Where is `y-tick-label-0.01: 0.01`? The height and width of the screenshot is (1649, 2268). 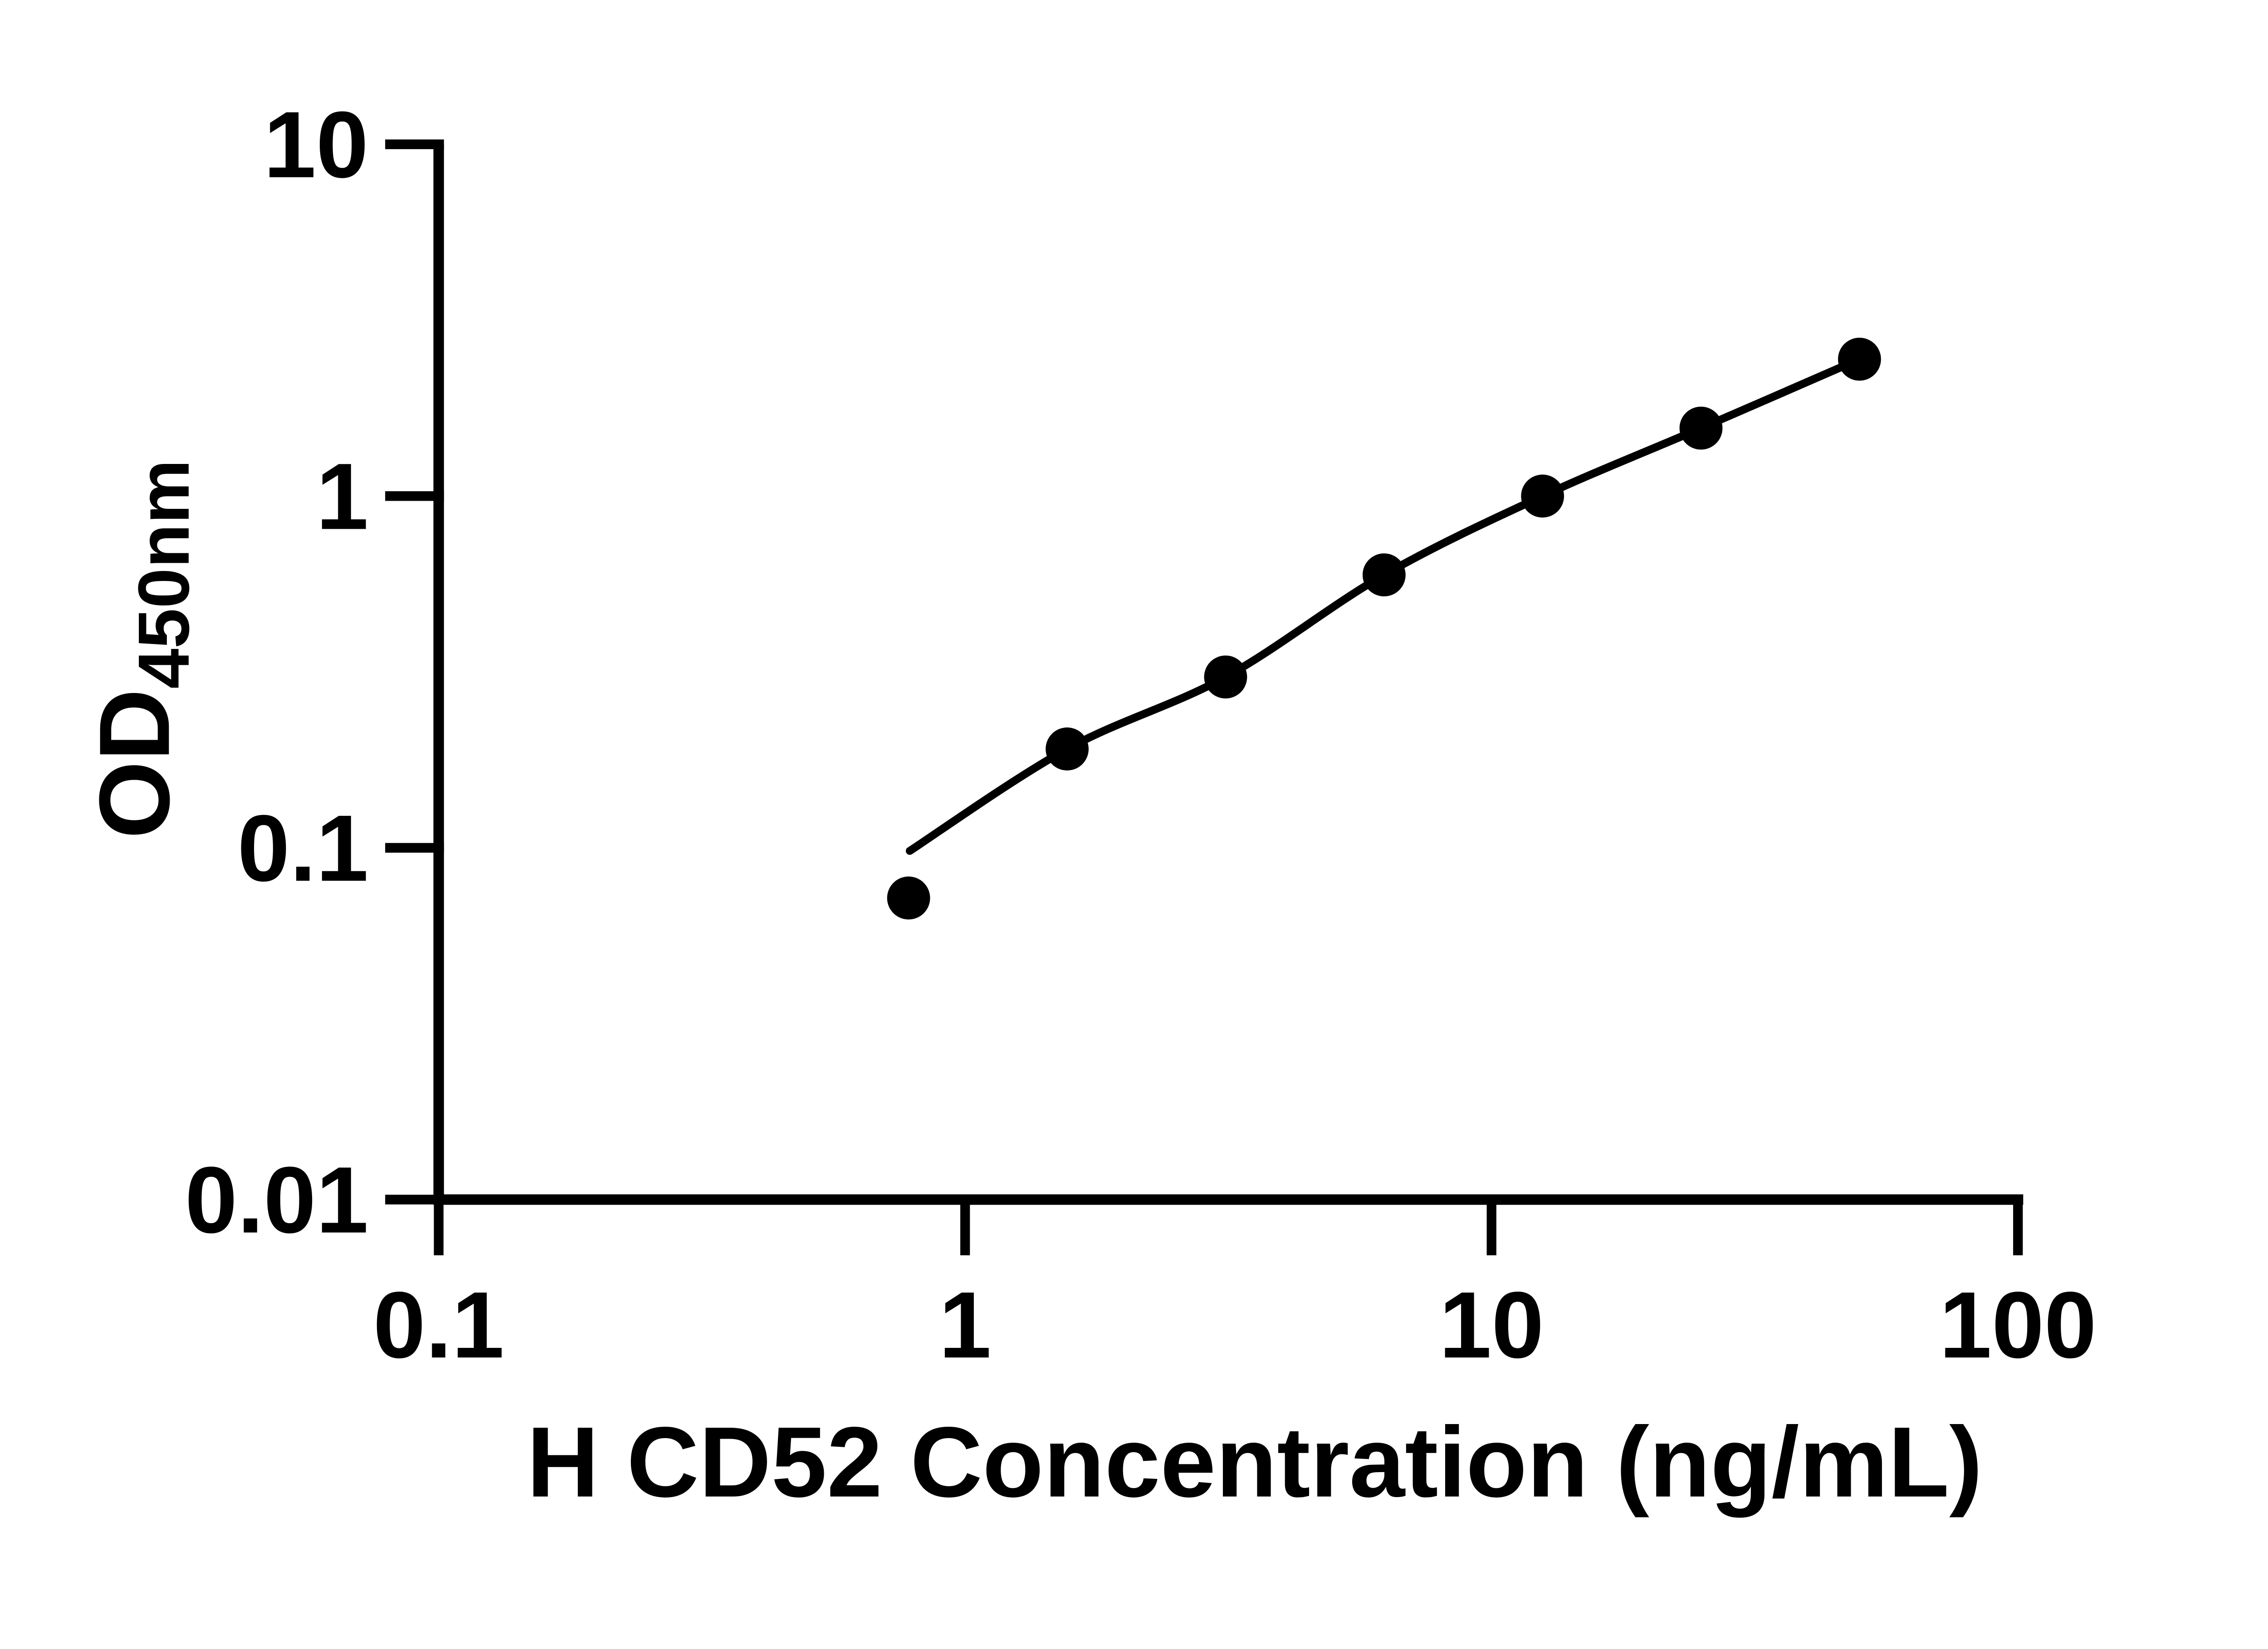
y-tick-label-0.01: 0.01 is located at coordinates (277, 1200).